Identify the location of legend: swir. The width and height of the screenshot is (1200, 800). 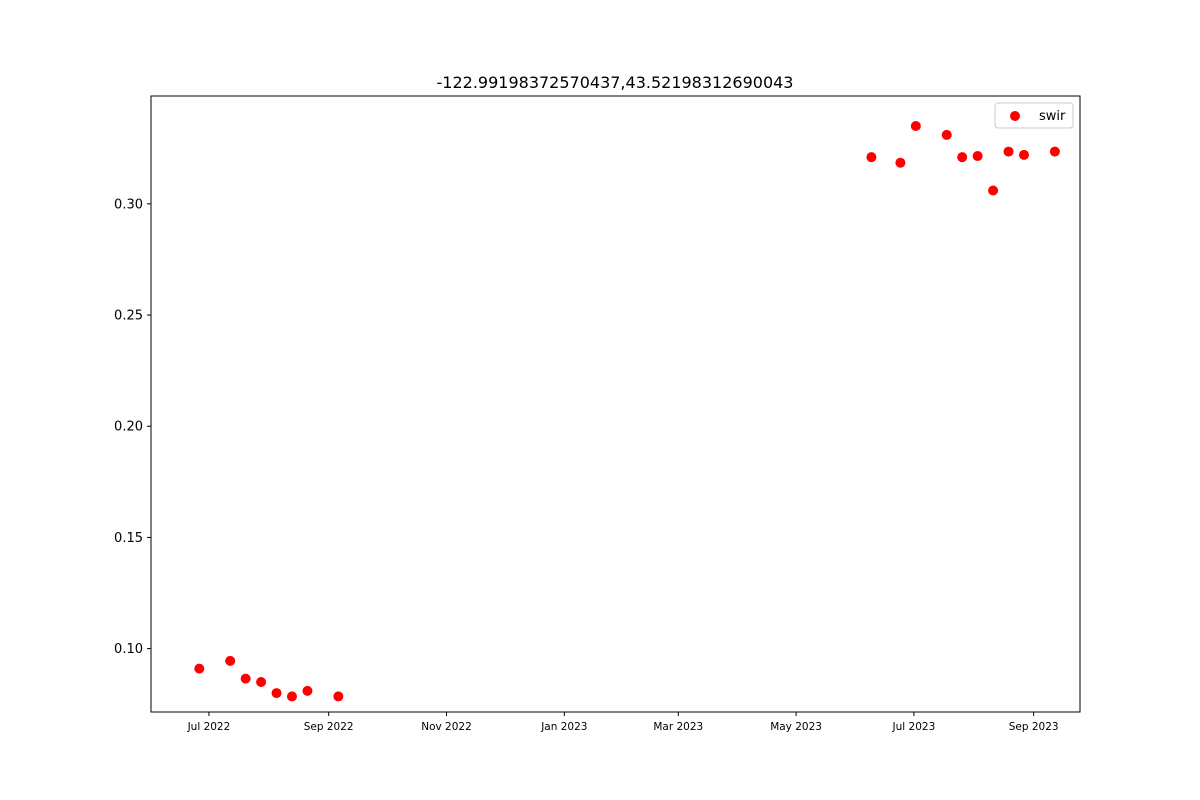
(1034, 115).